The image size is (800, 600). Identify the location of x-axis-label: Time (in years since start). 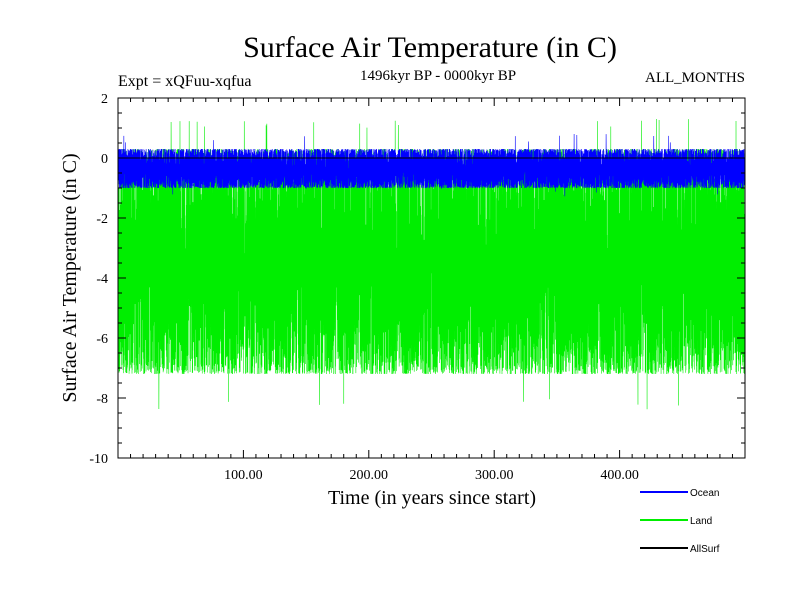
(432, 498).